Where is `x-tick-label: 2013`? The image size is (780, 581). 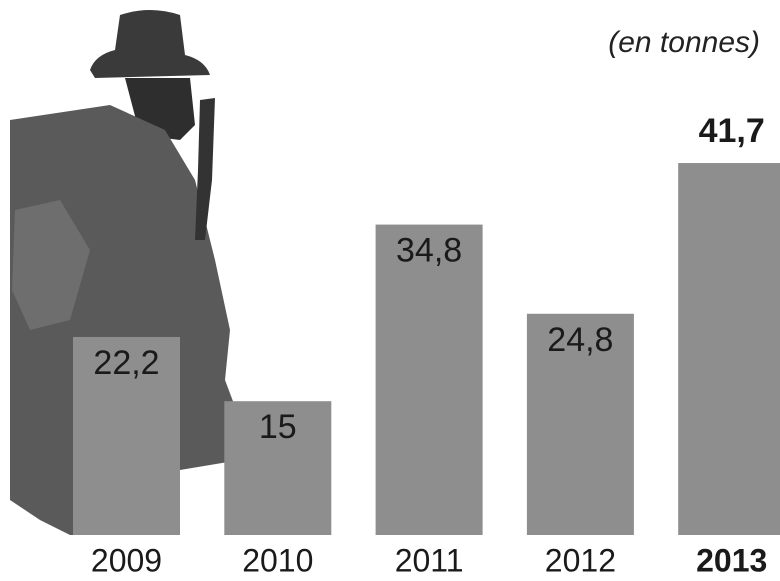
x-tick-label: 2013 is located at coordinates (731, 560).